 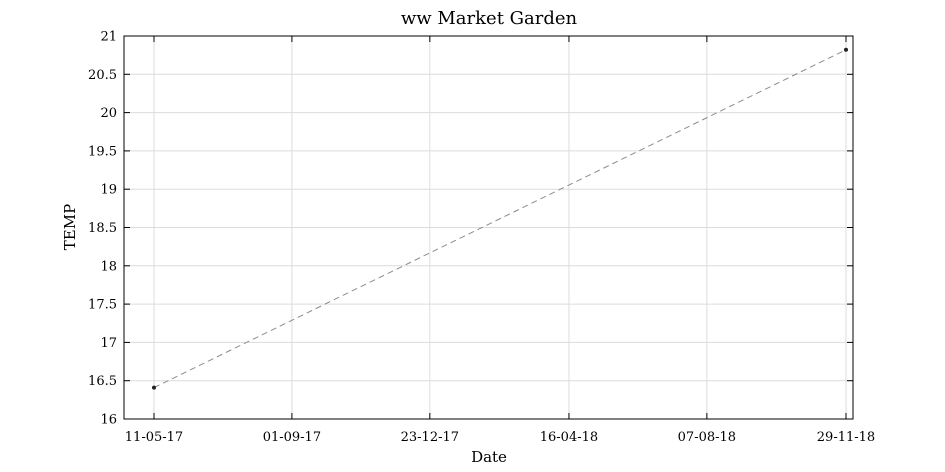 I want to click on y-tick-label: 16, so click(x=108, y=420).